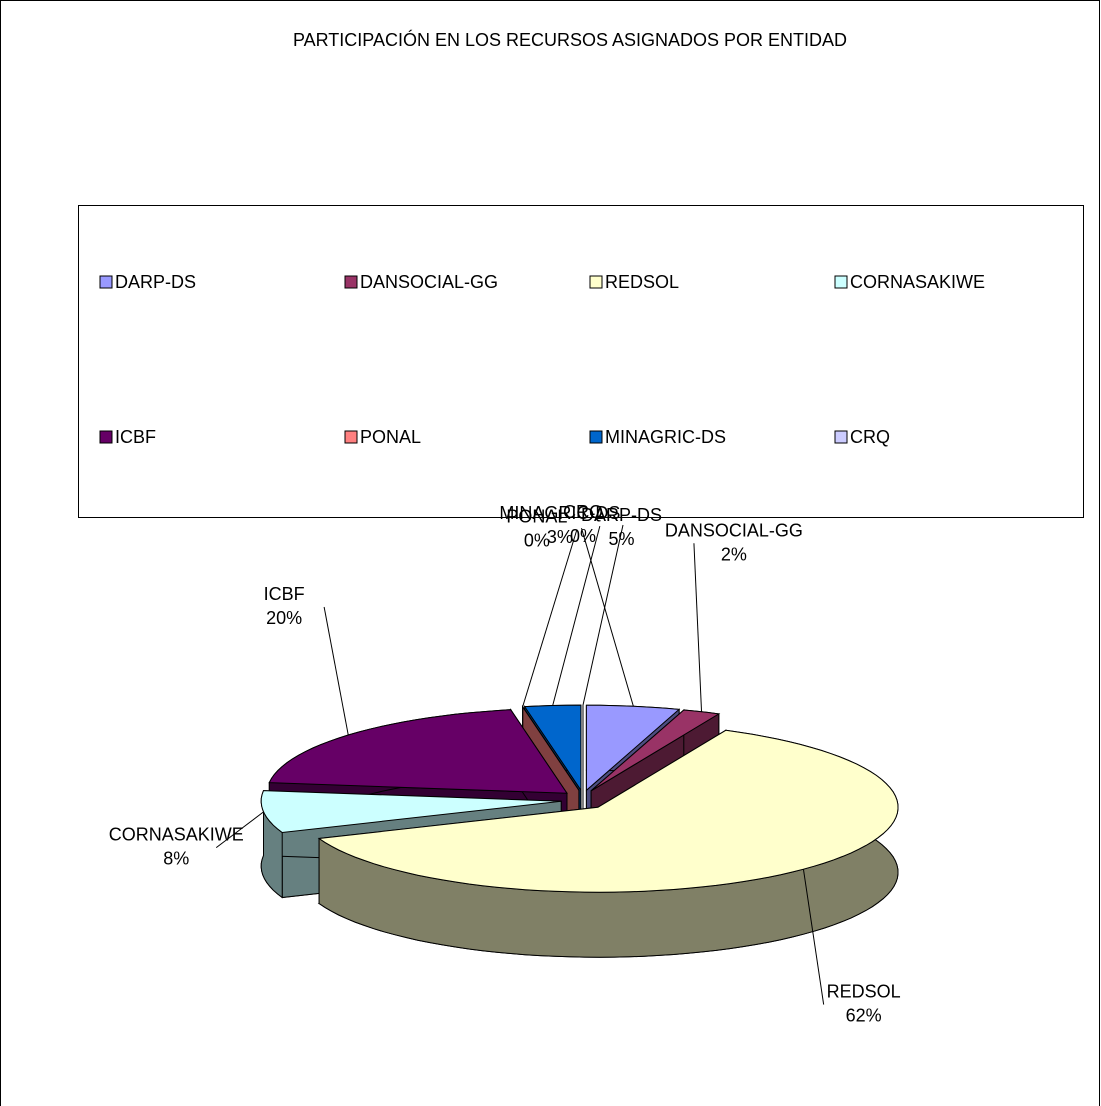  I want to click on slice-label-name: DARP-DS, so click(621, 515).